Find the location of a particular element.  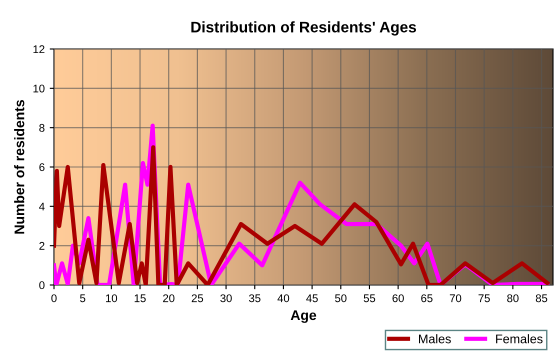

y-tick-label: 8 is located at coordinates (41, 128).